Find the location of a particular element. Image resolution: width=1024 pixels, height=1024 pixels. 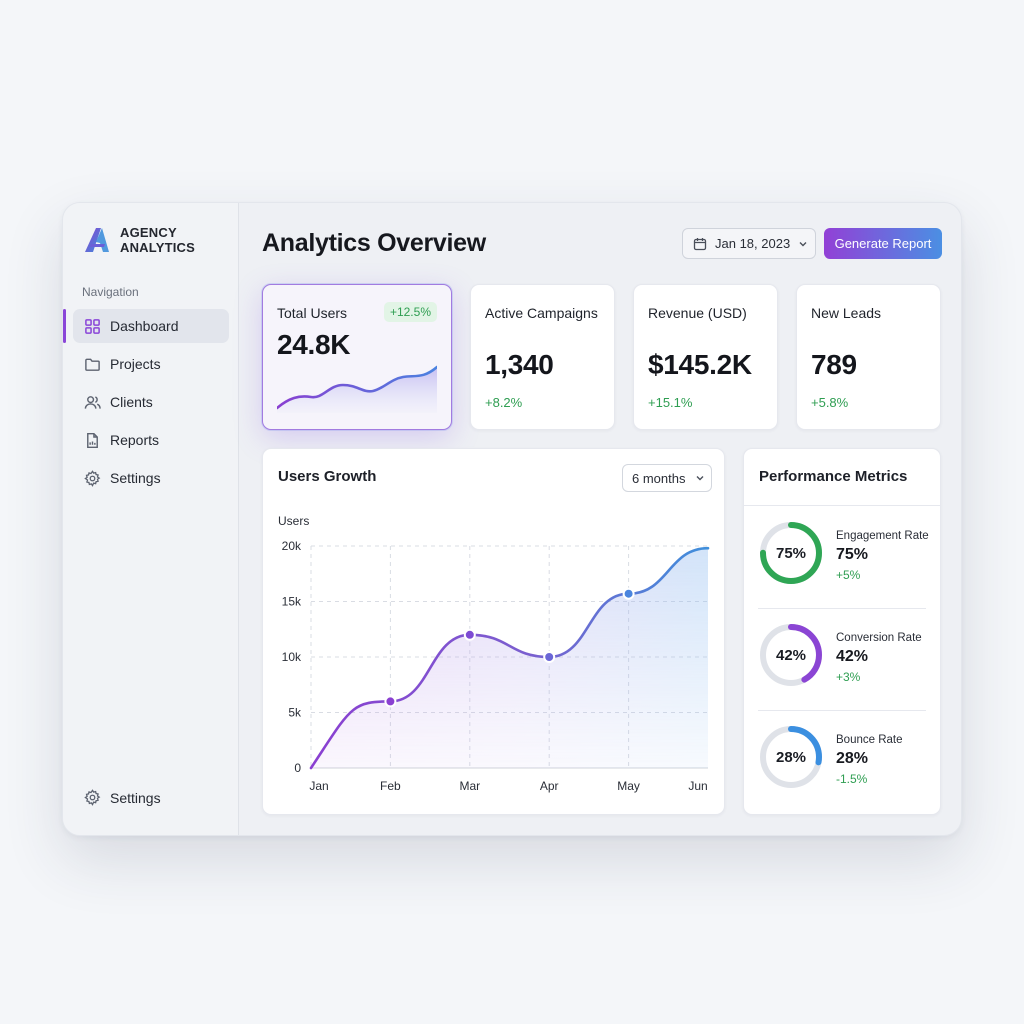

metric-delta: +3% is located at coordinates (848, 677).